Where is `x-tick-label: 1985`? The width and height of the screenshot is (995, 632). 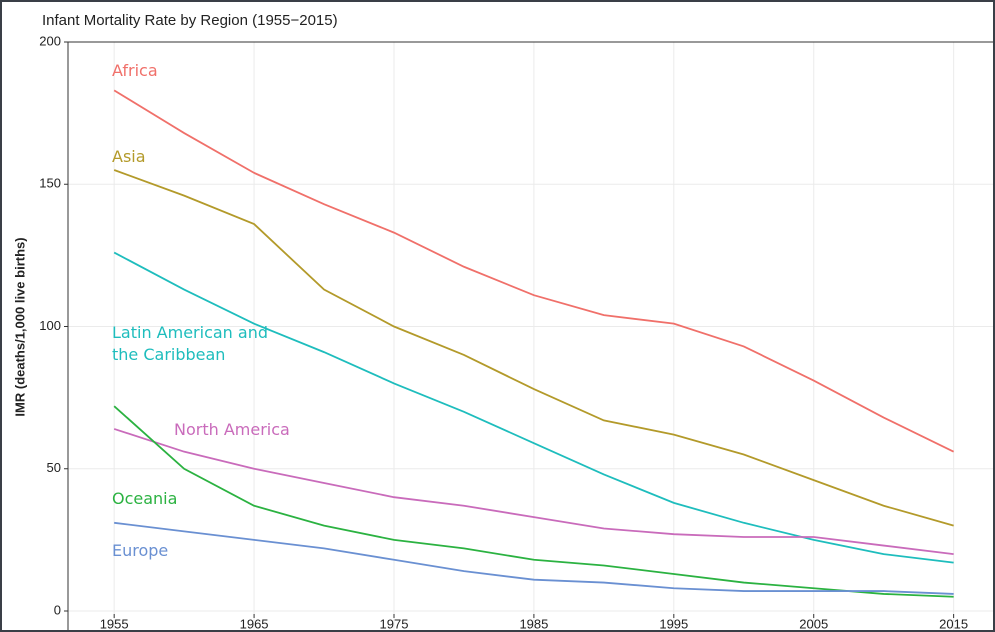 x-tick-label: 1985 is located at coordinates (533, 623).